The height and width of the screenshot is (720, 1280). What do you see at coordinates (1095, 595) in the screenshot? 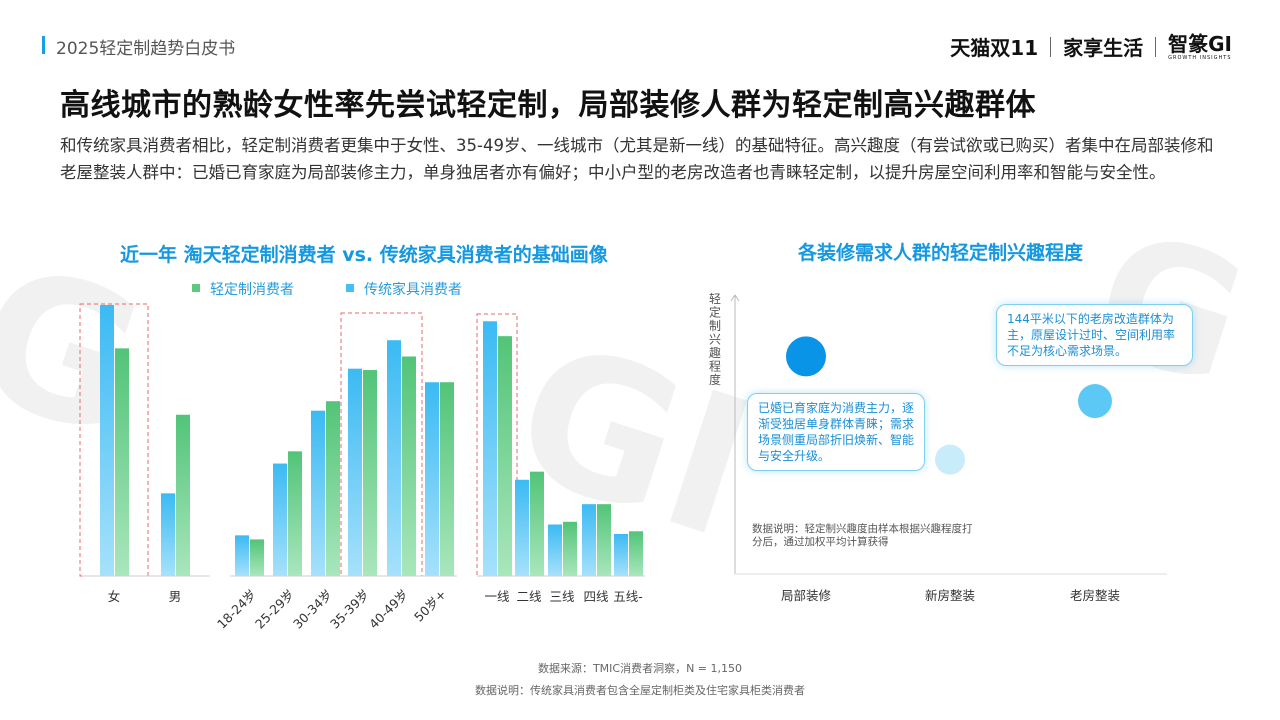
I see `x-tick-label: 老房整装` at bounding box center [1095, 595].